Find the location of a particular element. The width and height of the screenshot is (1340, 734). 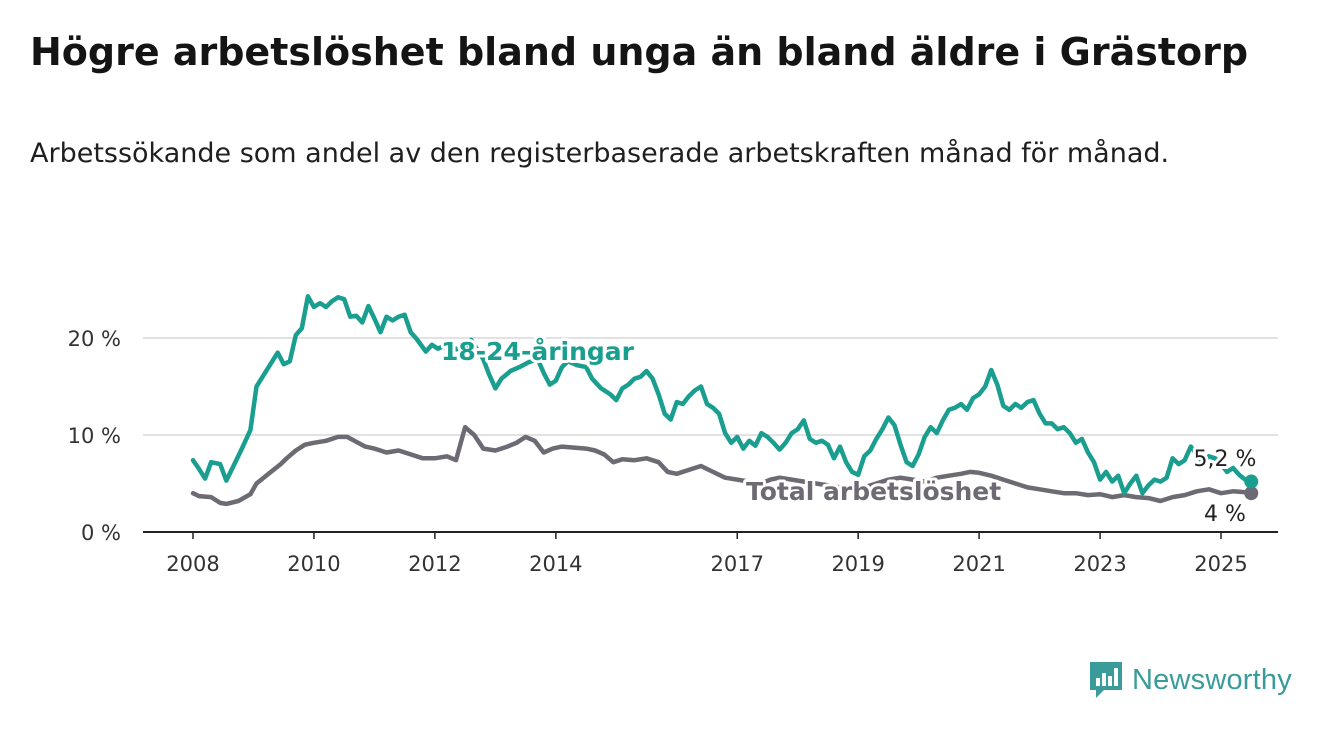

end-value-label-youth: 5,2 %5,2 % is located at coordinates (1225, 459).